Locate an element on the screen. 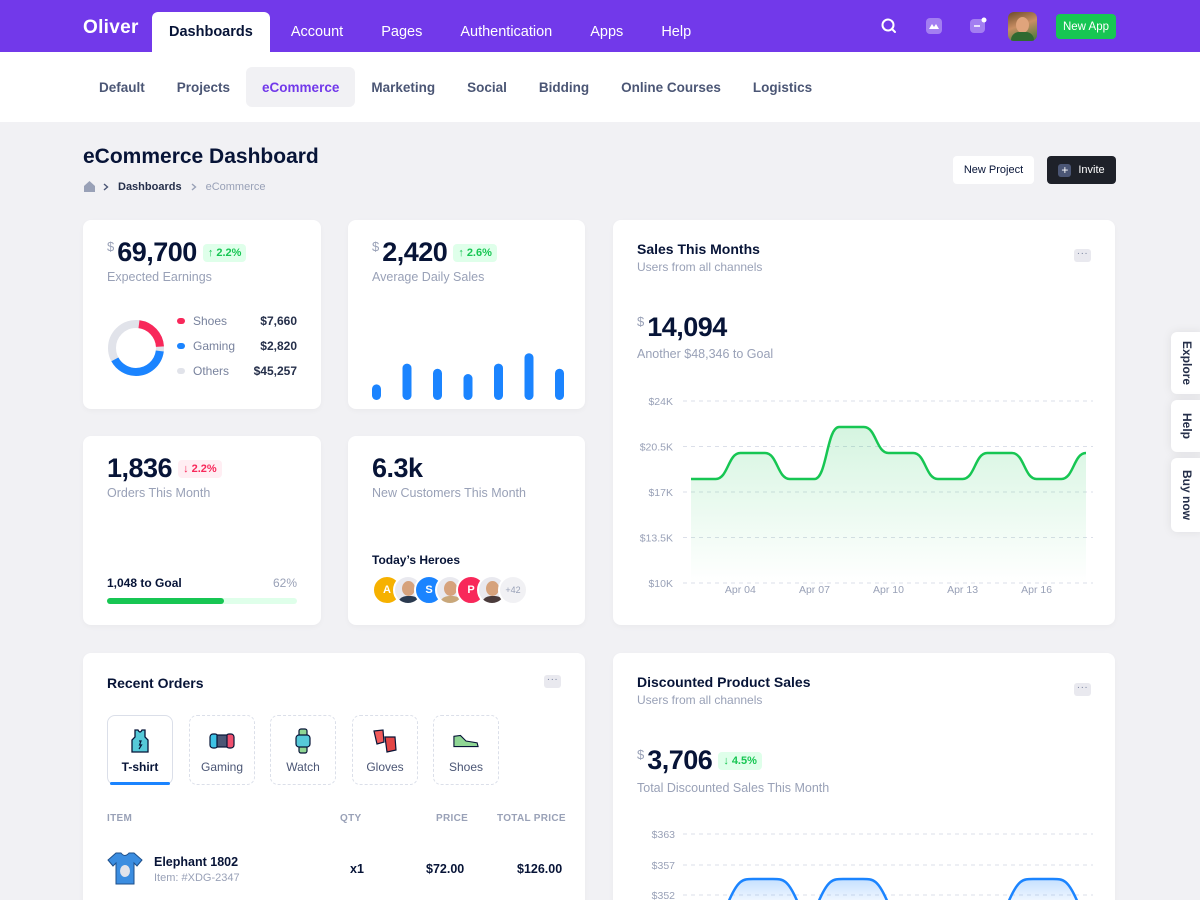 The image size is (1200, 900). earnings-label: Expected Earnings is located at coordinates (159, 277).